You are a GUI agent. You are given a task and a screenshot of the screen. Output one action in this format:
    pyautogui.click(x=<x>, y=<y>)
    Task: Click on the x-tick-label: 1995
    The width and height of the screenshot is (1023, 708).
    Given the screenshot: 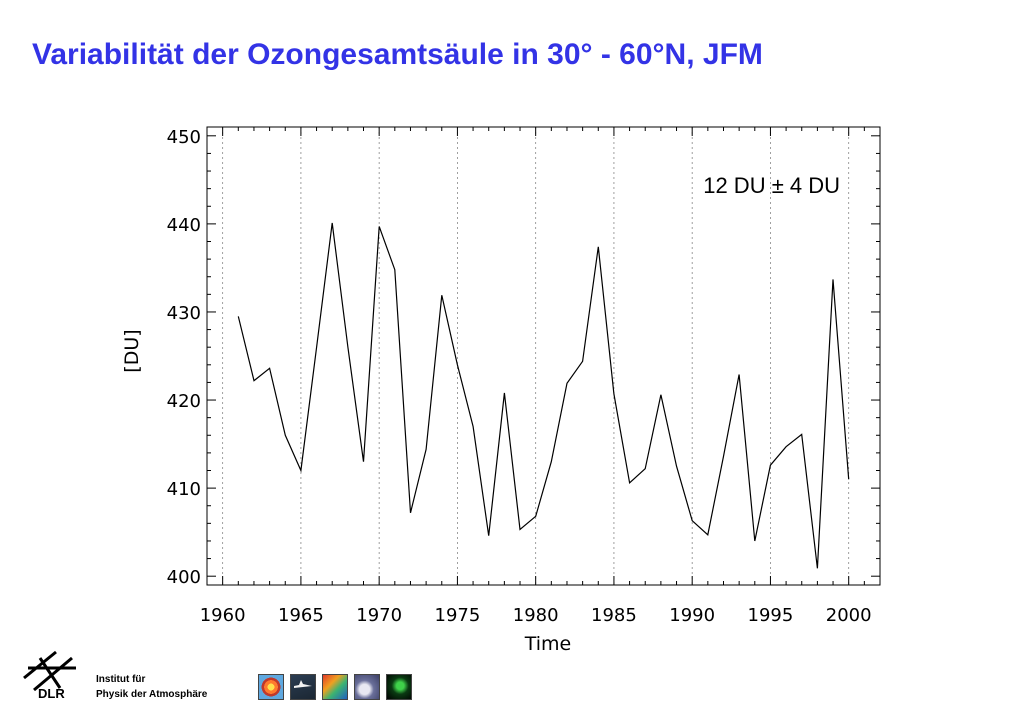 What is the action you would take?
    pyautogui.click(x=771, y=615)
    